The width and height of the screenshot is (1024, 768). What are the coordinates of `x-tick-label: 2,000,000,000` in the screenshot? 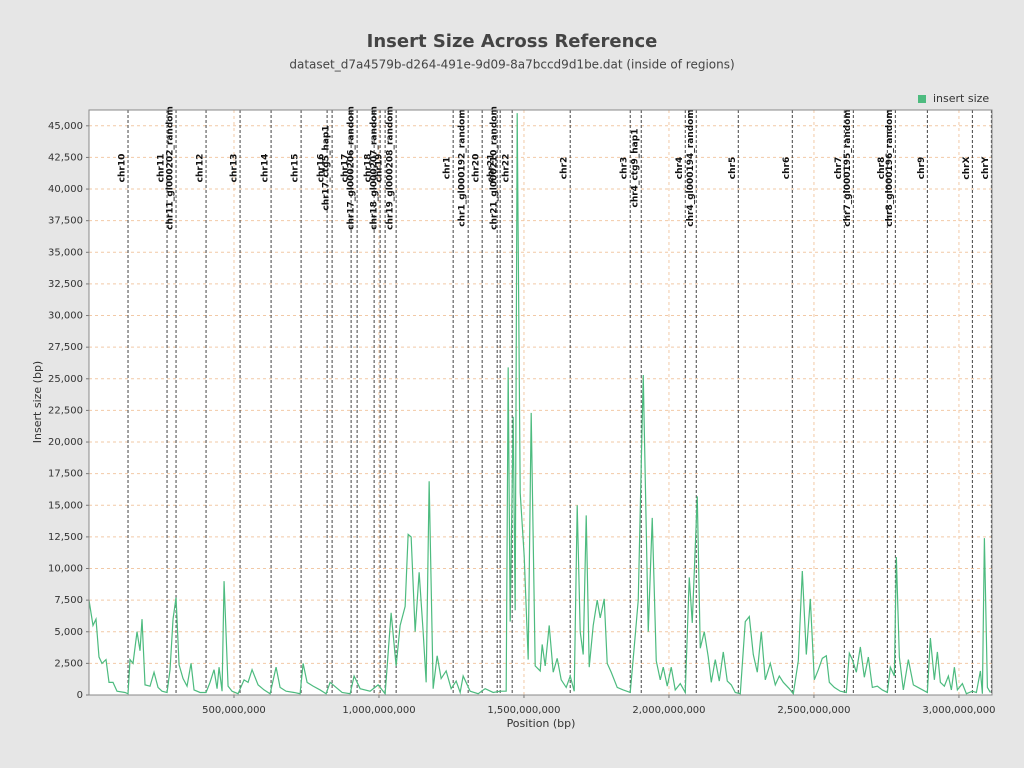 It's located at (668, 710).